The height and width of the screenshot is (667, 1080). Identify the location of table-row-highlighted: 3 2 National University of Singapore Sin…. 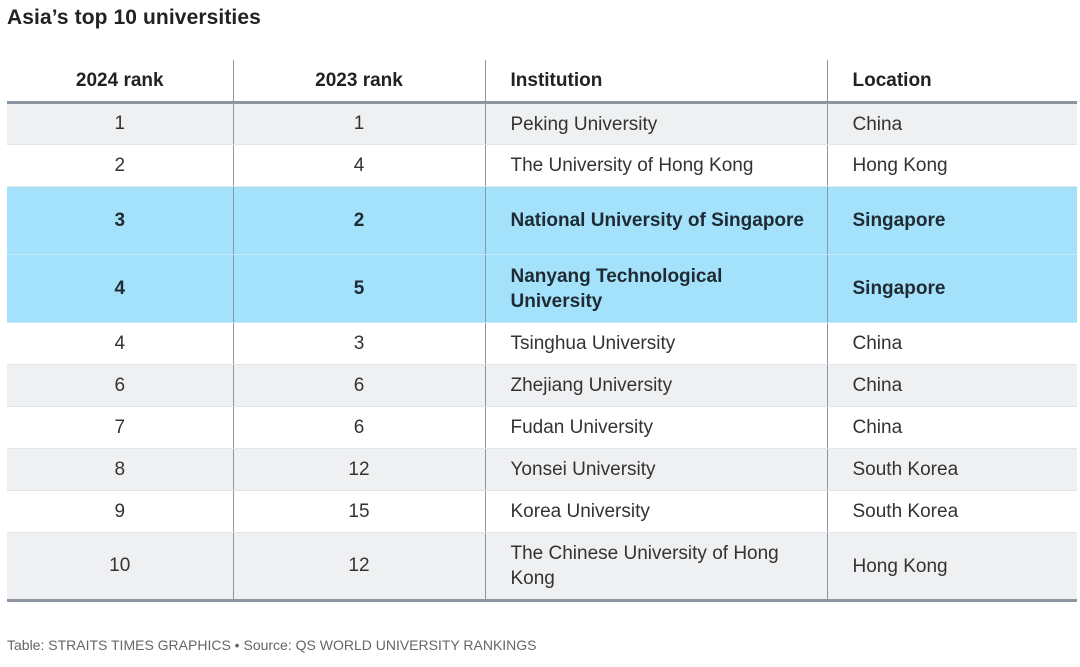
(542, 220).